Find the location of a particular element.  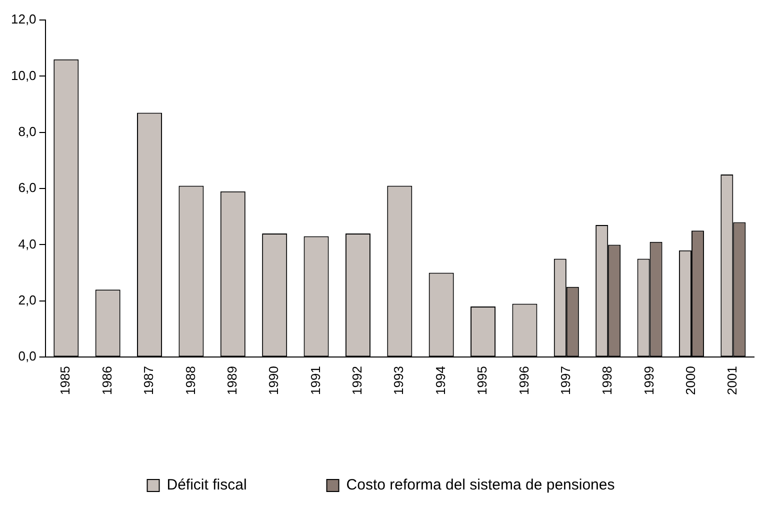

y-tick-label: 2,0 is located at coordinates (27, 300).